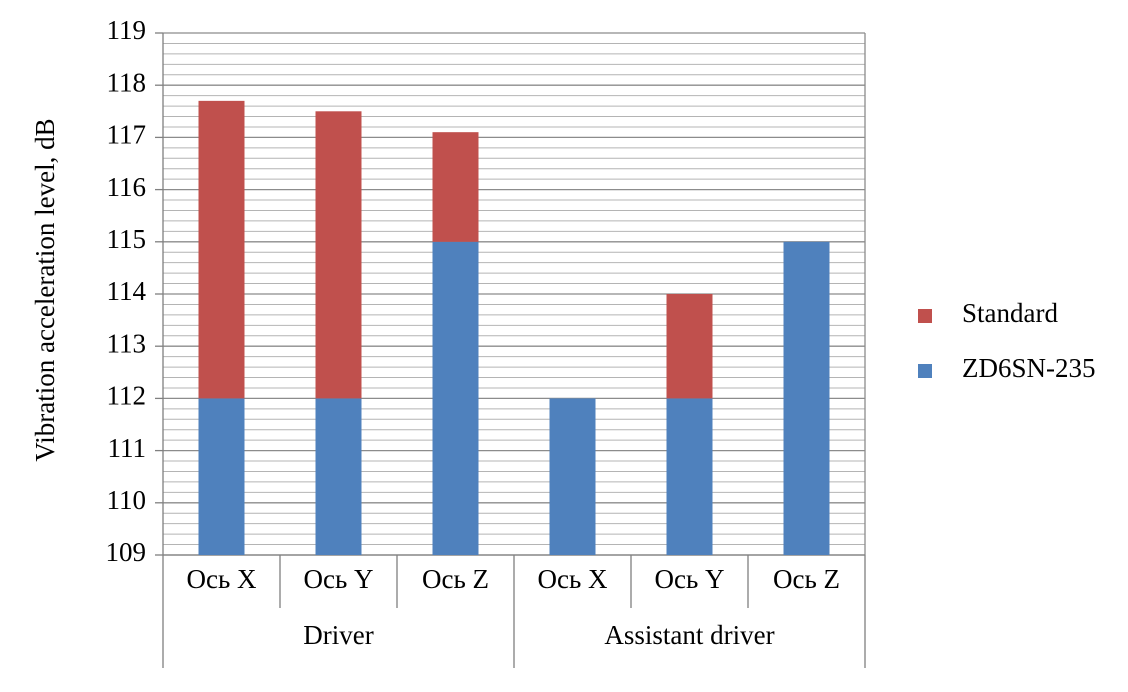  What do you see at coordinates (127, 187) in the screenshot?
I see `y-tick-label: 116` at bounding box center [127, 187].